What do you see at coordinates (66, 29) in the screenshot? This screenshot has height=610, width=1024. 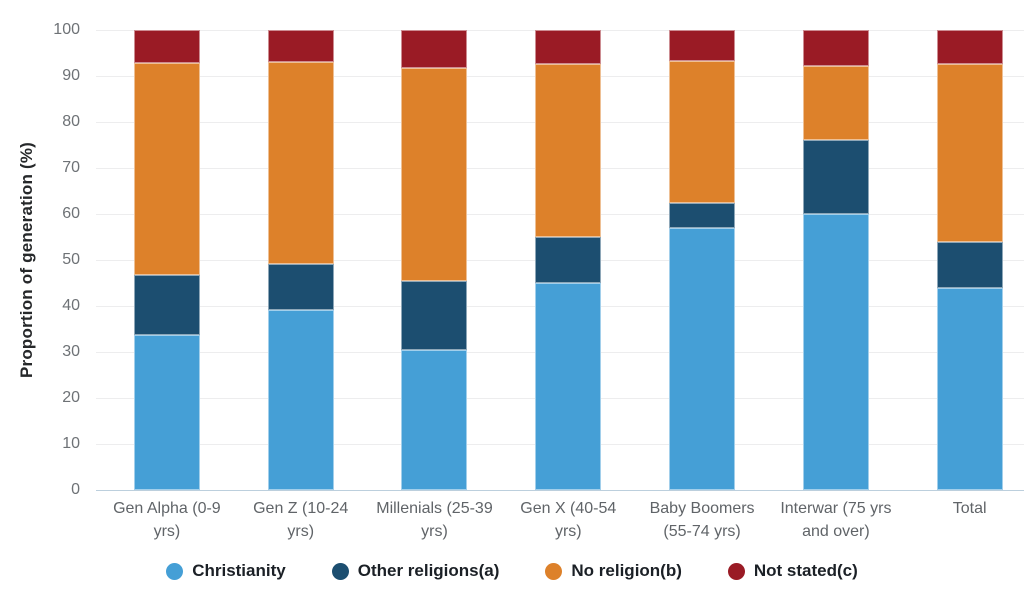 I see `y-tick-label-100: 100` at bounding box center [66, 29].